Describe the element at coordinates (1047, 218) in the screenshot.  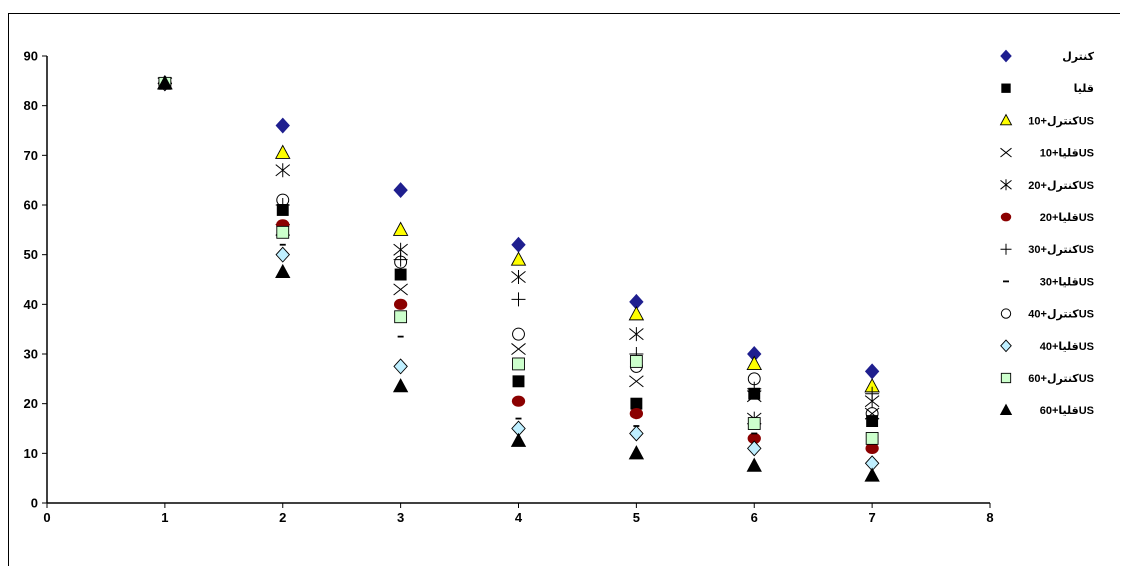
I see `legend-item: قليا+20US` at that location.